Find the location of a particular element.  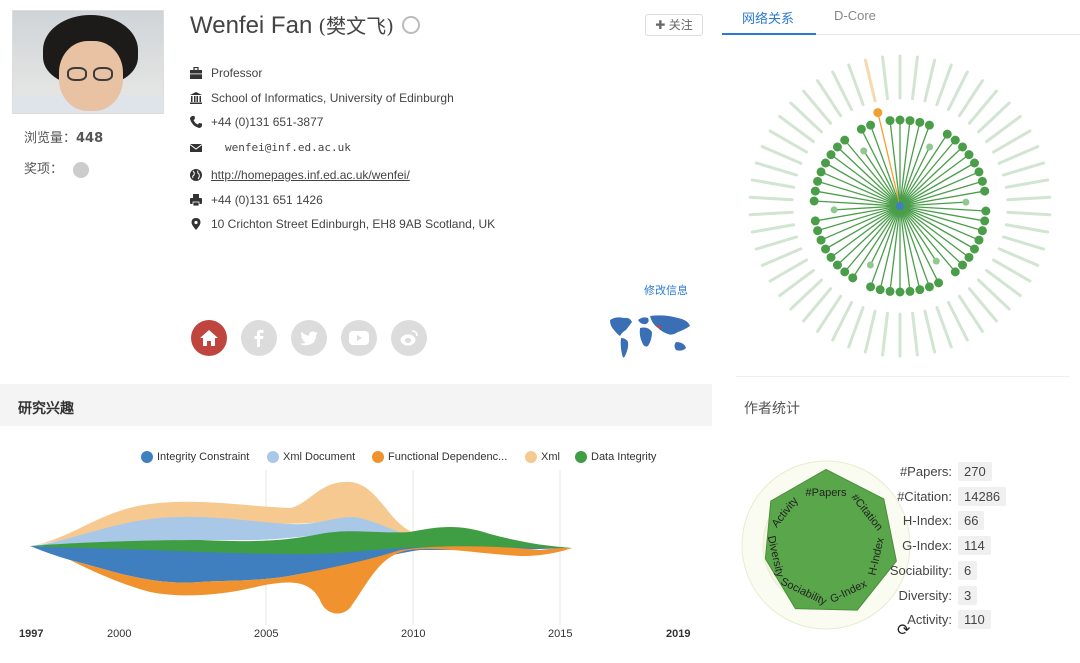

follow-button: ✚ 关注 is located at coordinates (674, 25).